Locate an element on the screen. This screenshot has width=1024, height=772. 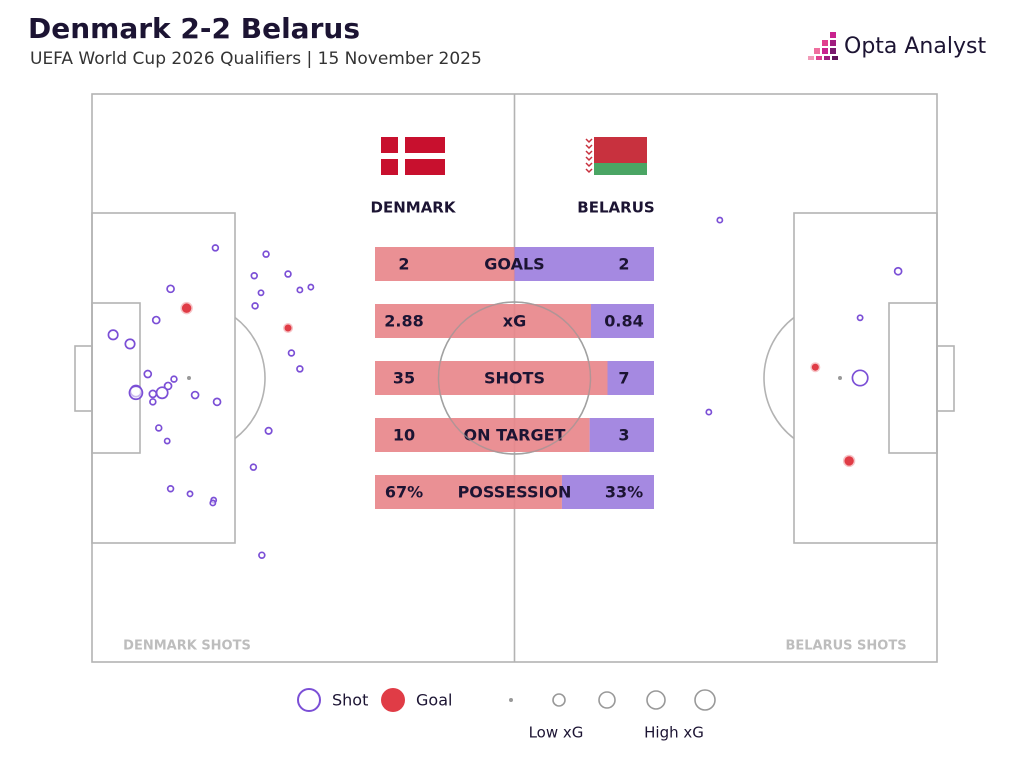
stat-away-value: 0.84 is located at coordinates (623, 321).